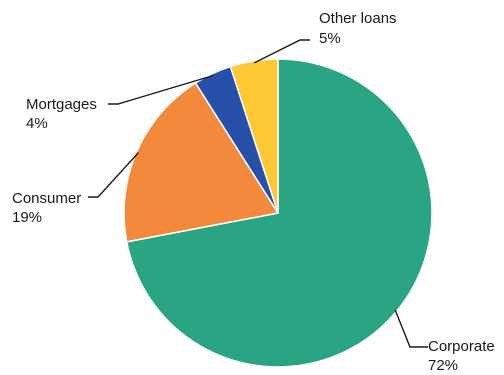 This screenshot has width=504, height=375. What do you see at coordinates (461, 356) in the screenshot?
I see `label-corporate: Corporate 72%` at bounding box center [461, 356].